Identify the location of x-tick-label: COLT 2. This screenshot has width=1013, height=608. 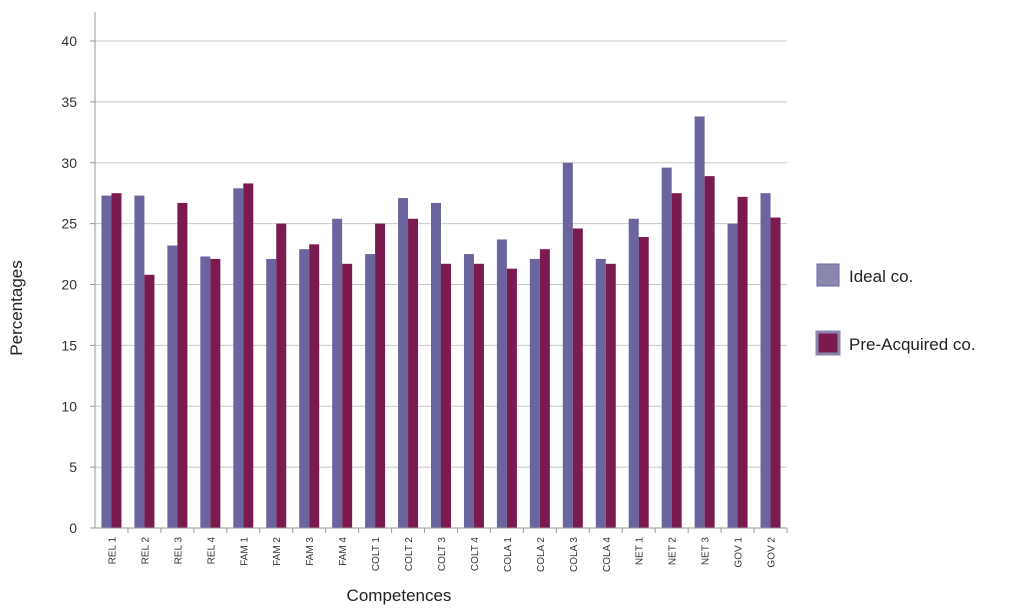
(409, 554).